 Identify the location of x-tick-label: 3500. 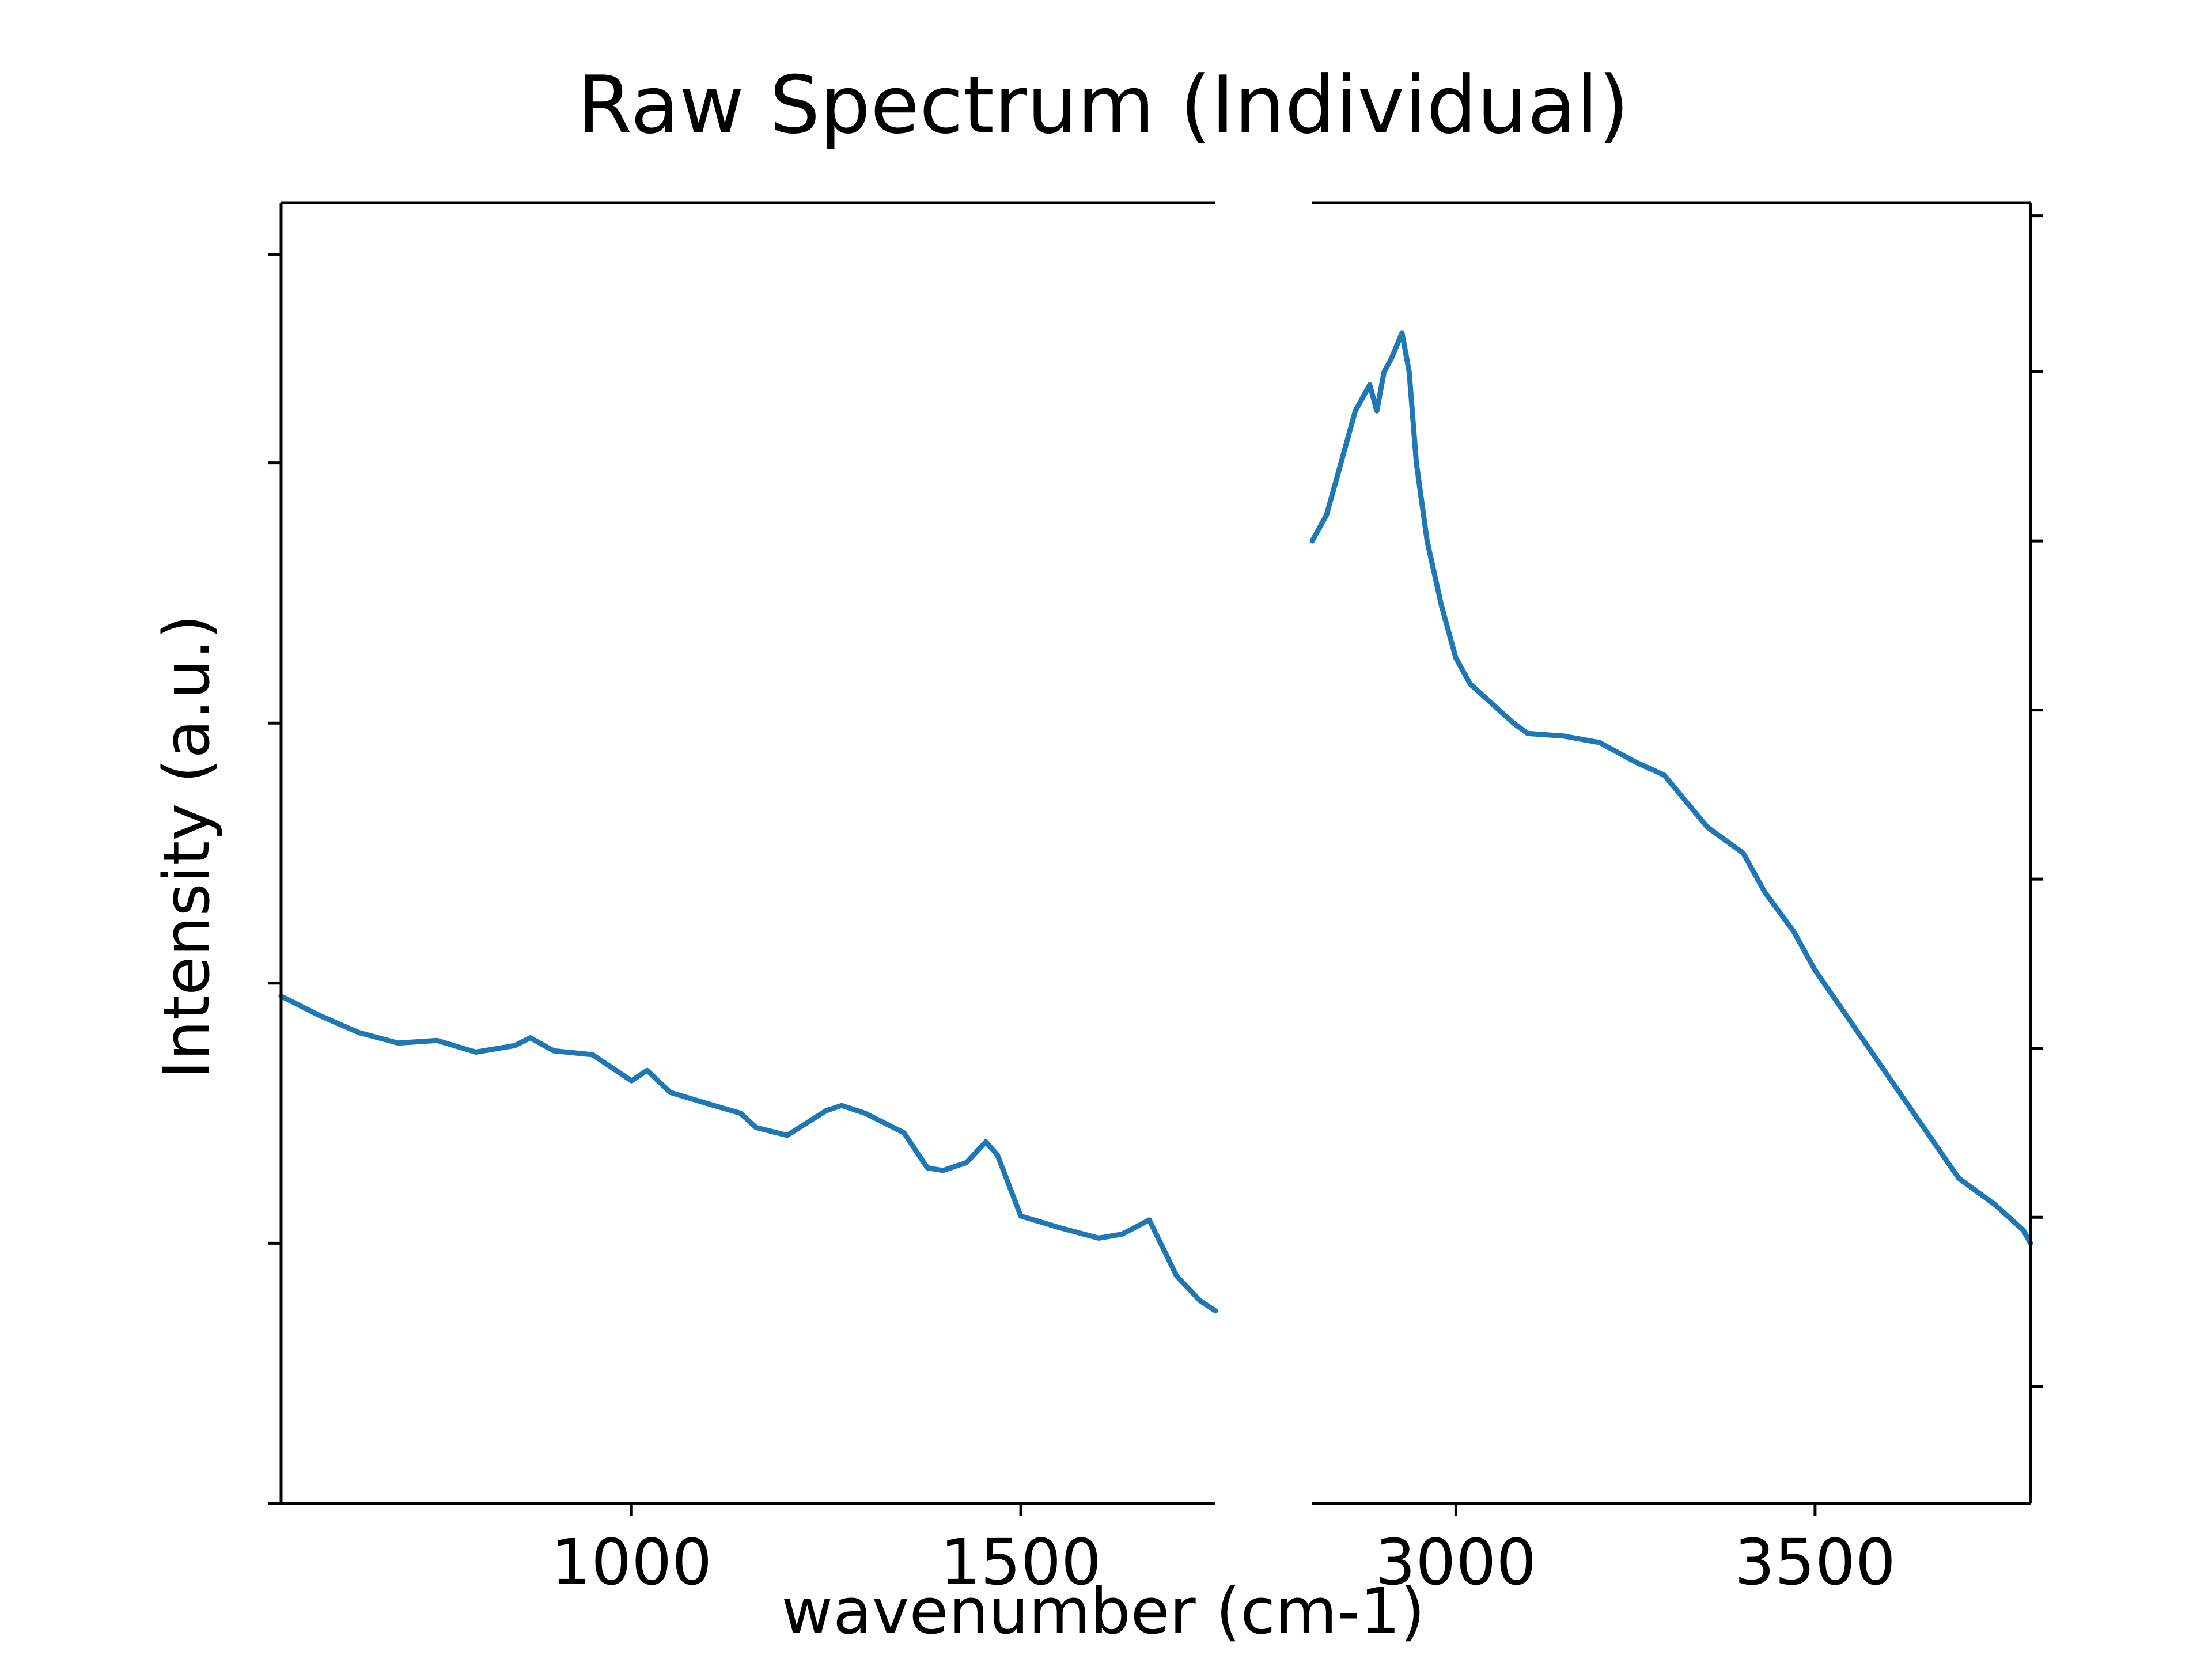
(1815, 1562).